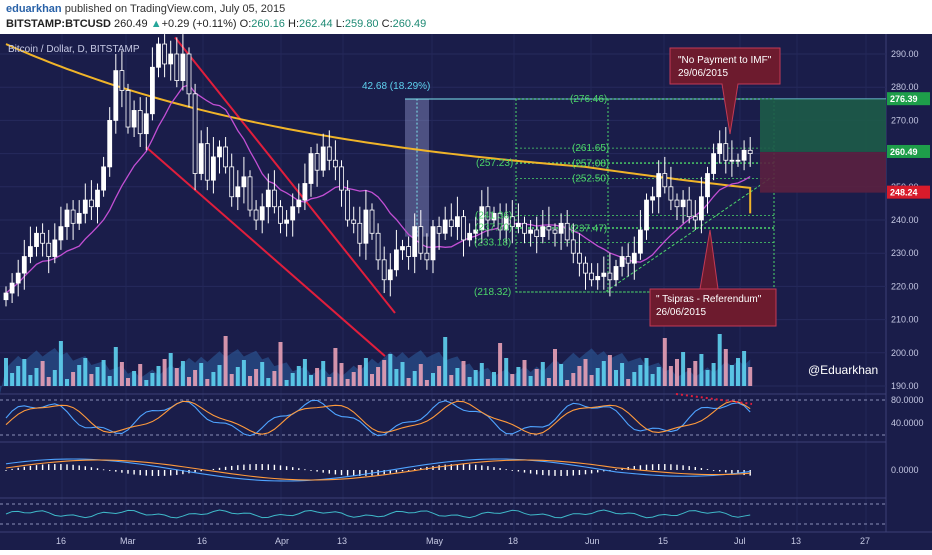  What do you see at coordinates (590, 179) in the screenshot?
I see `fib-label: (252.50)` at bounding box center [590, 179].